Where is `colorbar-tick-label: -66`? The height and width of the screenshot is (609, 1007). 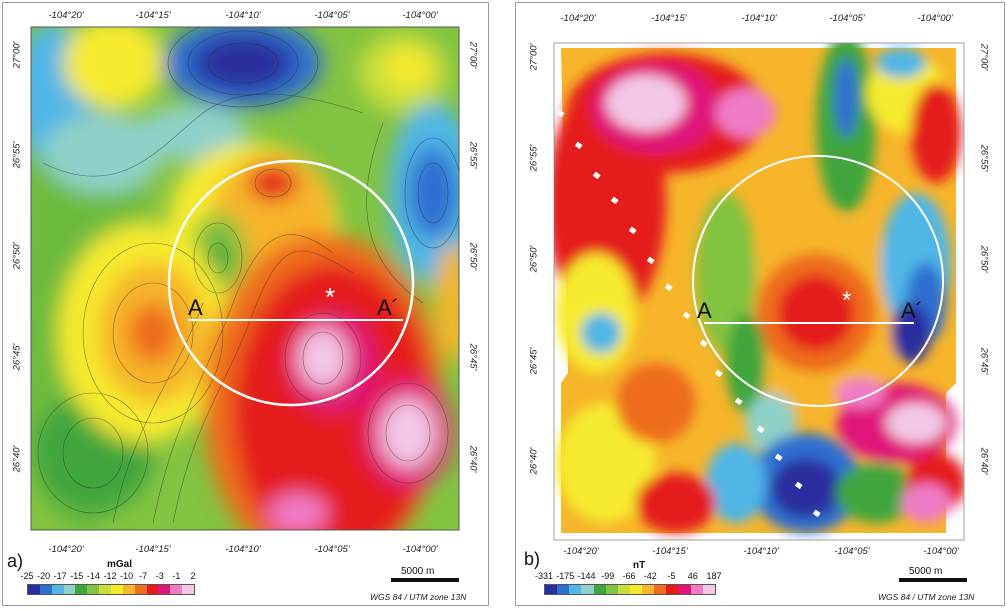
colorbar-tick-label: -66 is located at coordinates (629, 576).